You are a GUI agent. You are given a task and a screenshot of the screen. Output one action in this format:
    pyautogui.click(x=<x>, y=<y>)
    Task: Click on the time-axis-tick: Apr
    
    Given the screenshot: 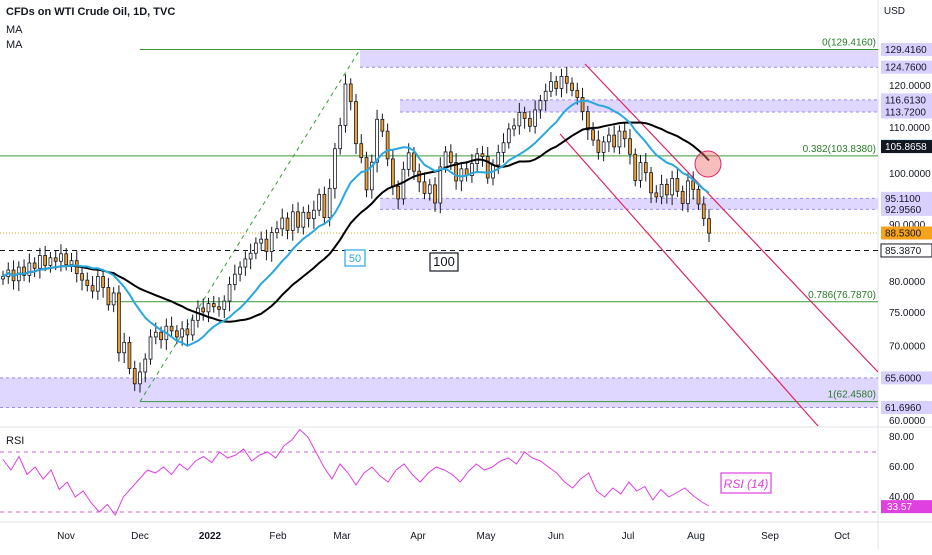 What is the action you would take?
    pyautogui.click(x=418, y=536)
    